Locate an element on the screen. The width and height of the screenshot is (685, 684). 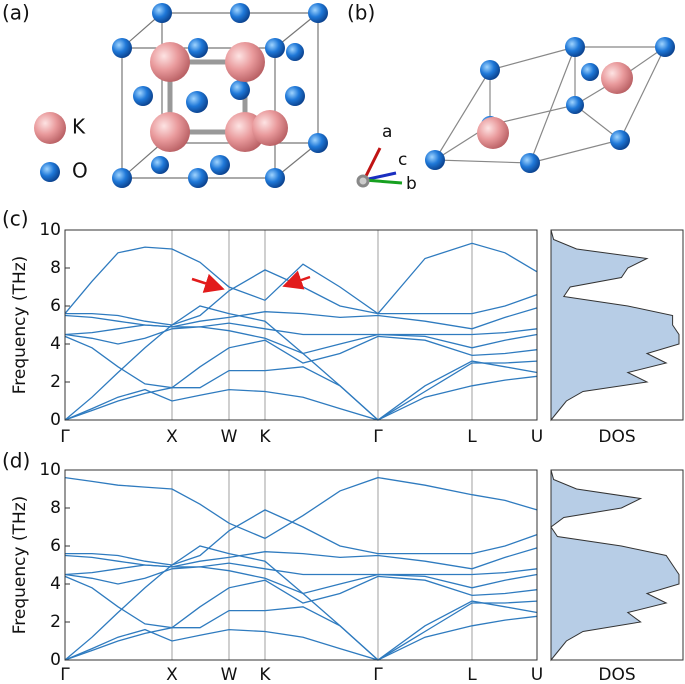
atoms-b is located at coordinates (550, 105).